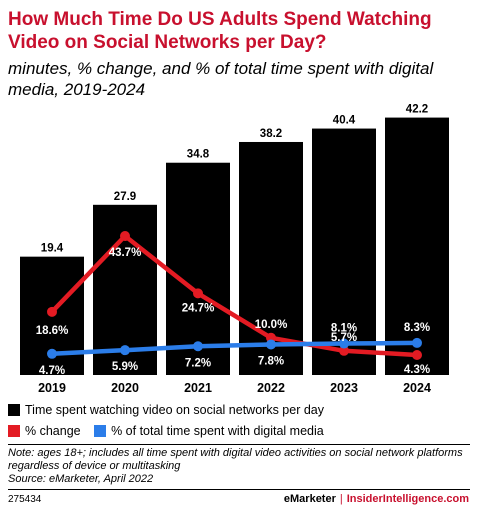  What do you see at coordinates (417, 328) in the screenshot?
I see `label-share-2024: 8.3%` at bounding box center [417, 328].